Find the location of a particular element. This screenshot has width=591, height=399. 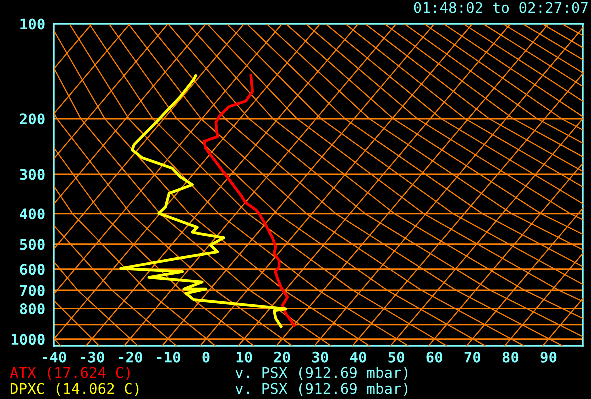

x-tick-label: 20 is located at coordinates (282, 357).